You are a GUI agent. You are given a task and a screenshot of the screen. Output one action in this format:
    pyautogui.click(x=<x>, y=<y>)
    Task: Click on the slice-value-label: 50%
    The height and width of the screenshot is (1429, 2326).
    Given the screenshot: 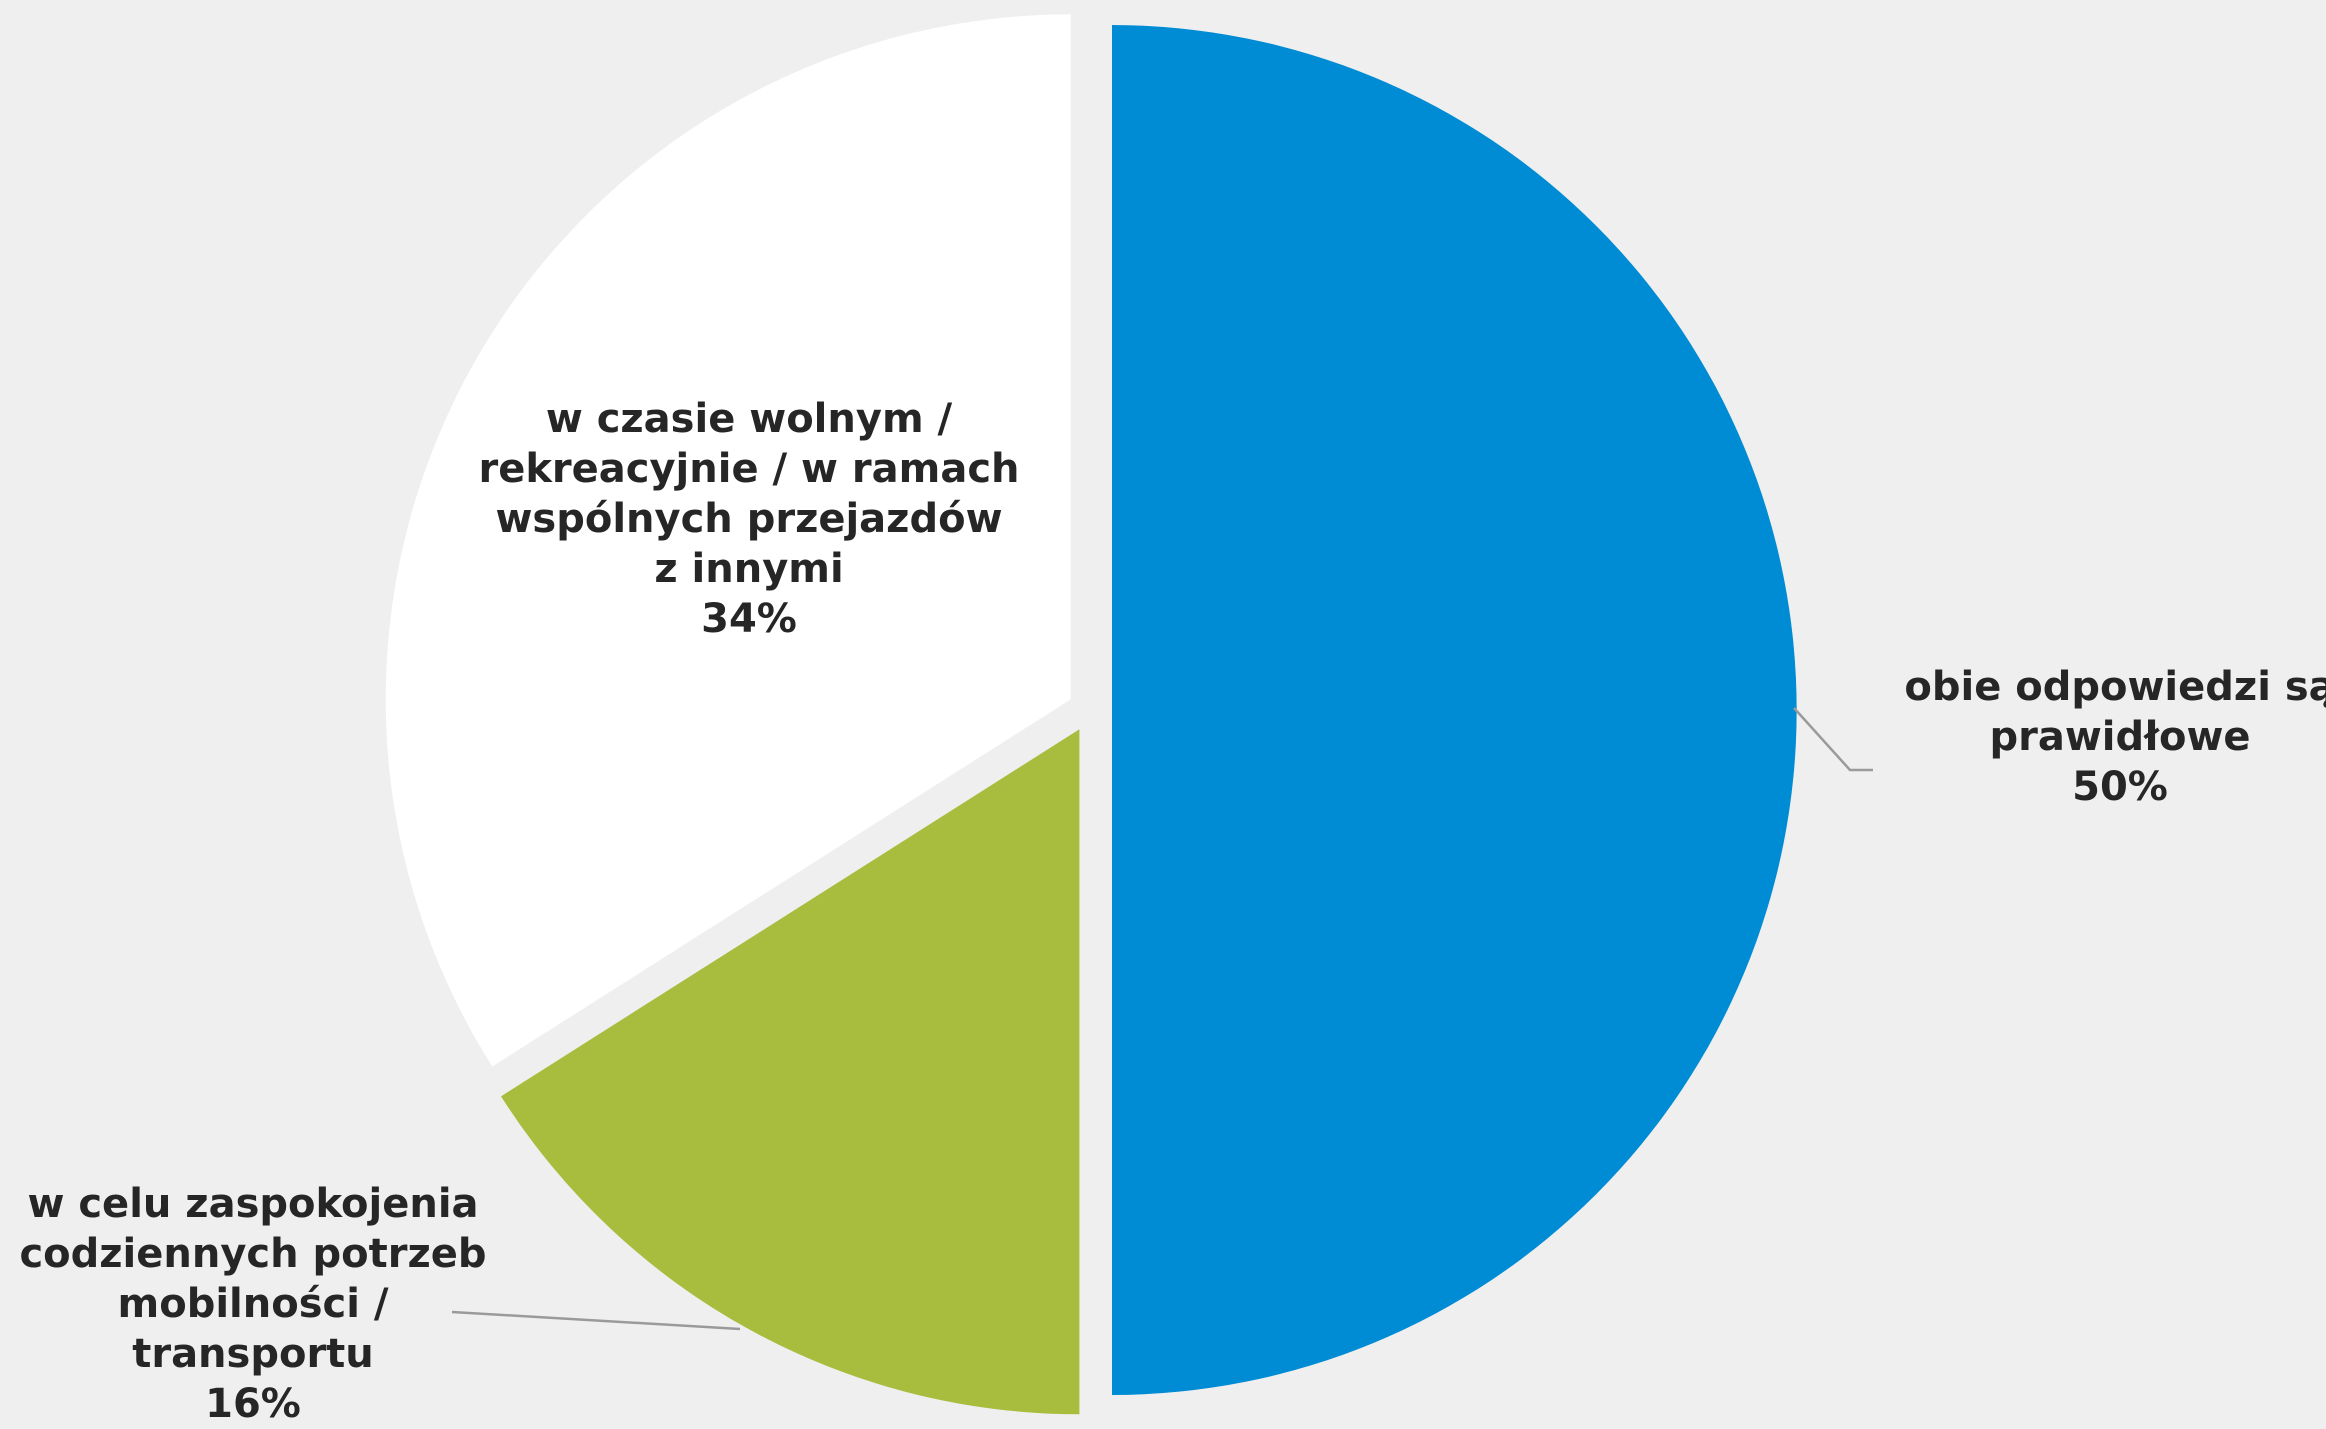 What is the action you would take?
    pyautogui.click(x=2120, y=787)
    